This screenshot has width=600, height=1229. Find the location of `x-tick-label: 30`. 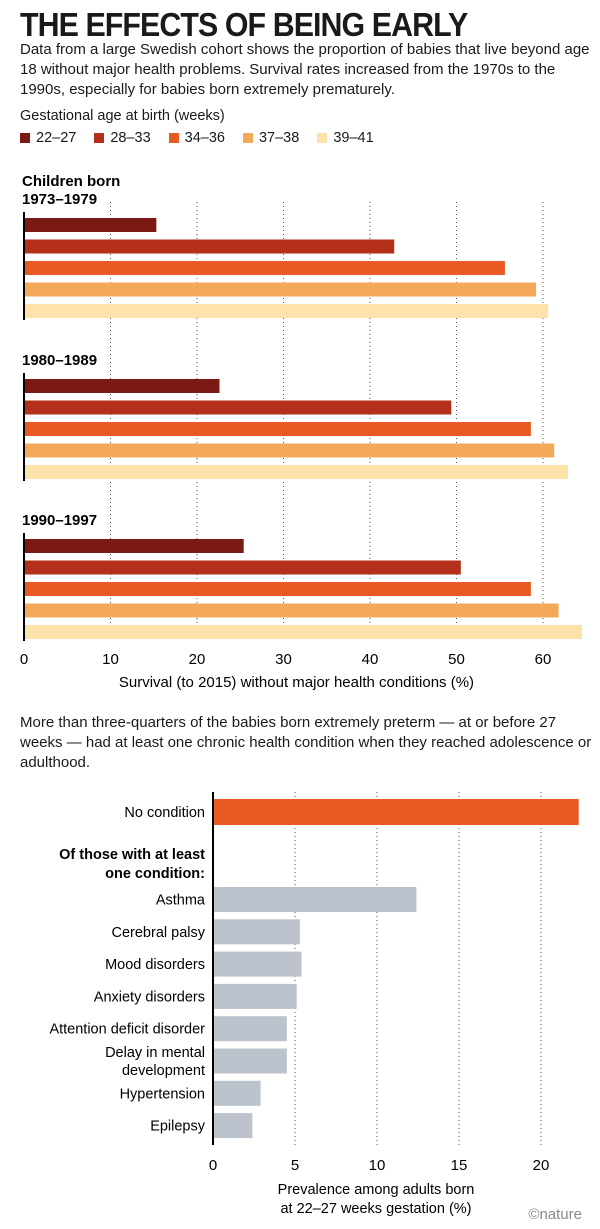

x-tick-label: 30 is located at coordinates (283, 659).